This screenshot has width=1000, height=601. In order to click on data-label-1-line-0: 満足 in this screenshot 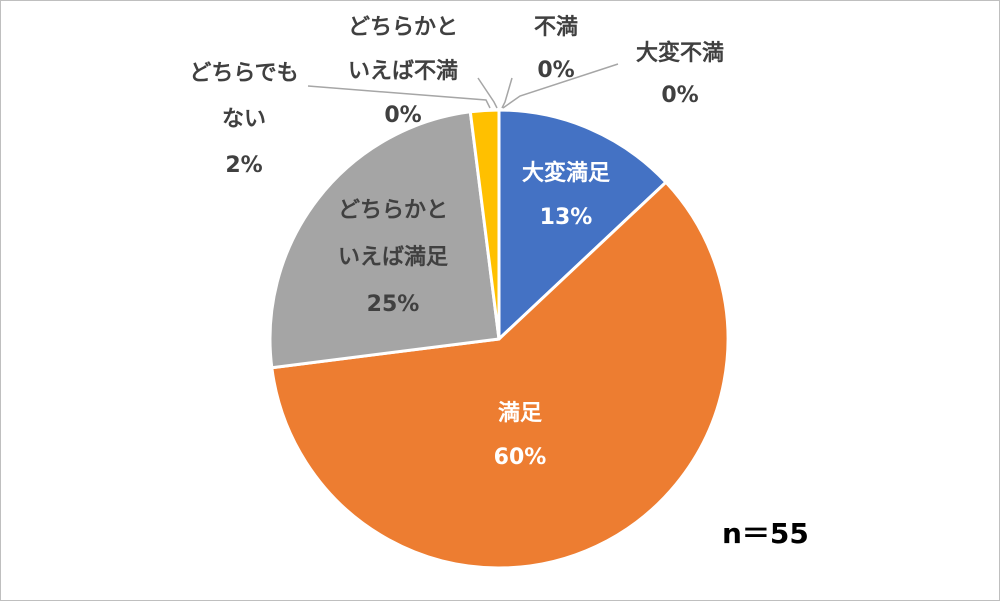, I will do `click(520, 413)`.